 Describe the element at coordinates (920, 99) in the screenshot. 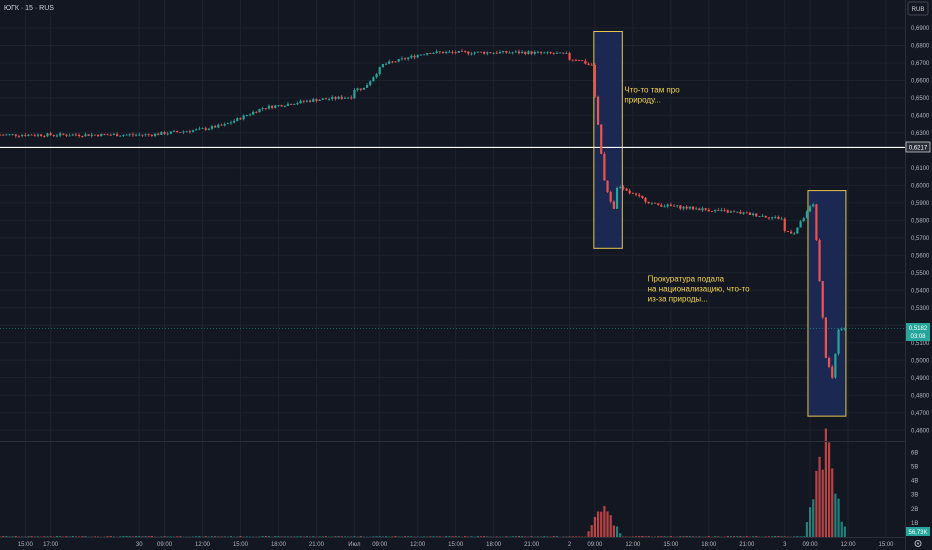

I see `price-tick-label: 0,6500` at that location.